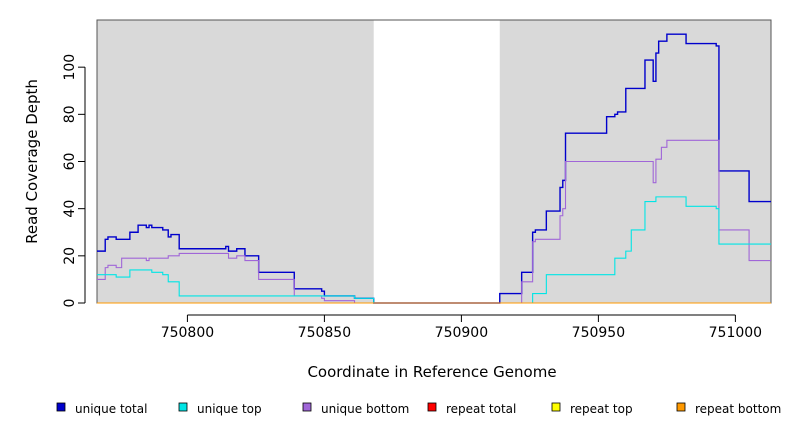  What do you see at coordinates (70, 303) in the screenshot?
I see `y-tick-label: 0` at bounding box center [70, 303].